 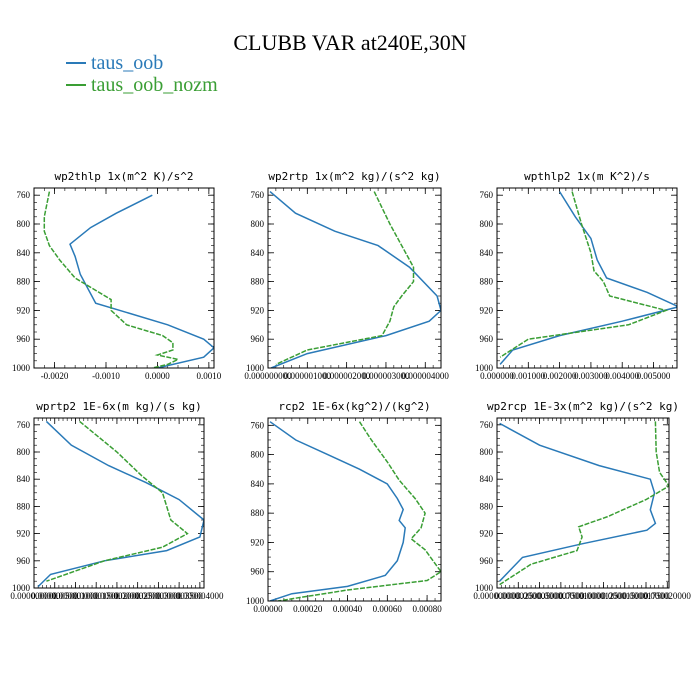 I want to click on x-tick-label: 0.00040, so click(x=348, y=609).